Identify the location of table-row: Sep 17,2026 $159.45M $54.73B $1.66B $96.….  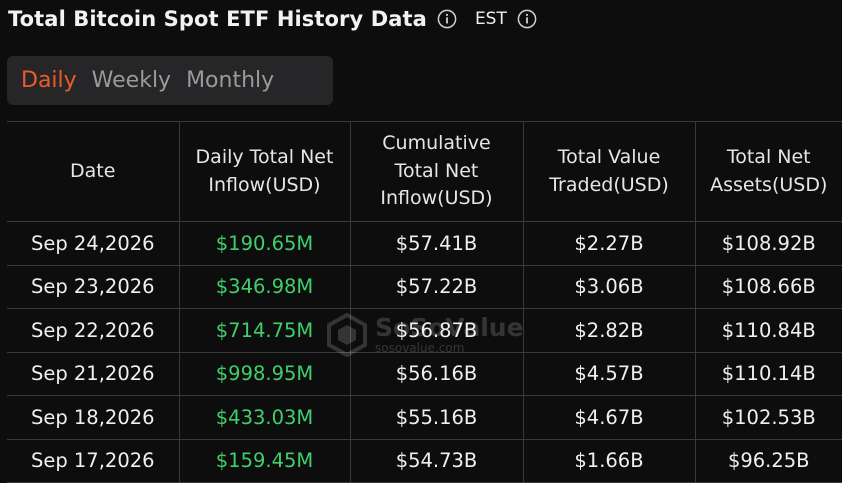
(424, 461).